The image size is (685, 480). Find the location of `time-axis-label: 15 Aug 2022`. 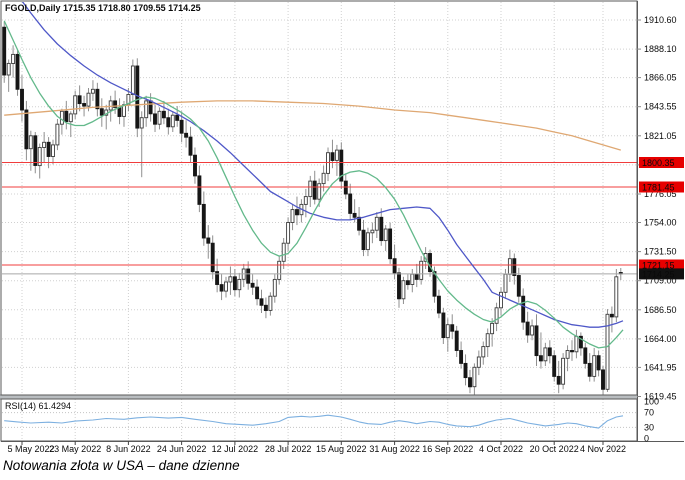

time-axis-label: 15 Aug 2022 is located at coordinates (341, 449).